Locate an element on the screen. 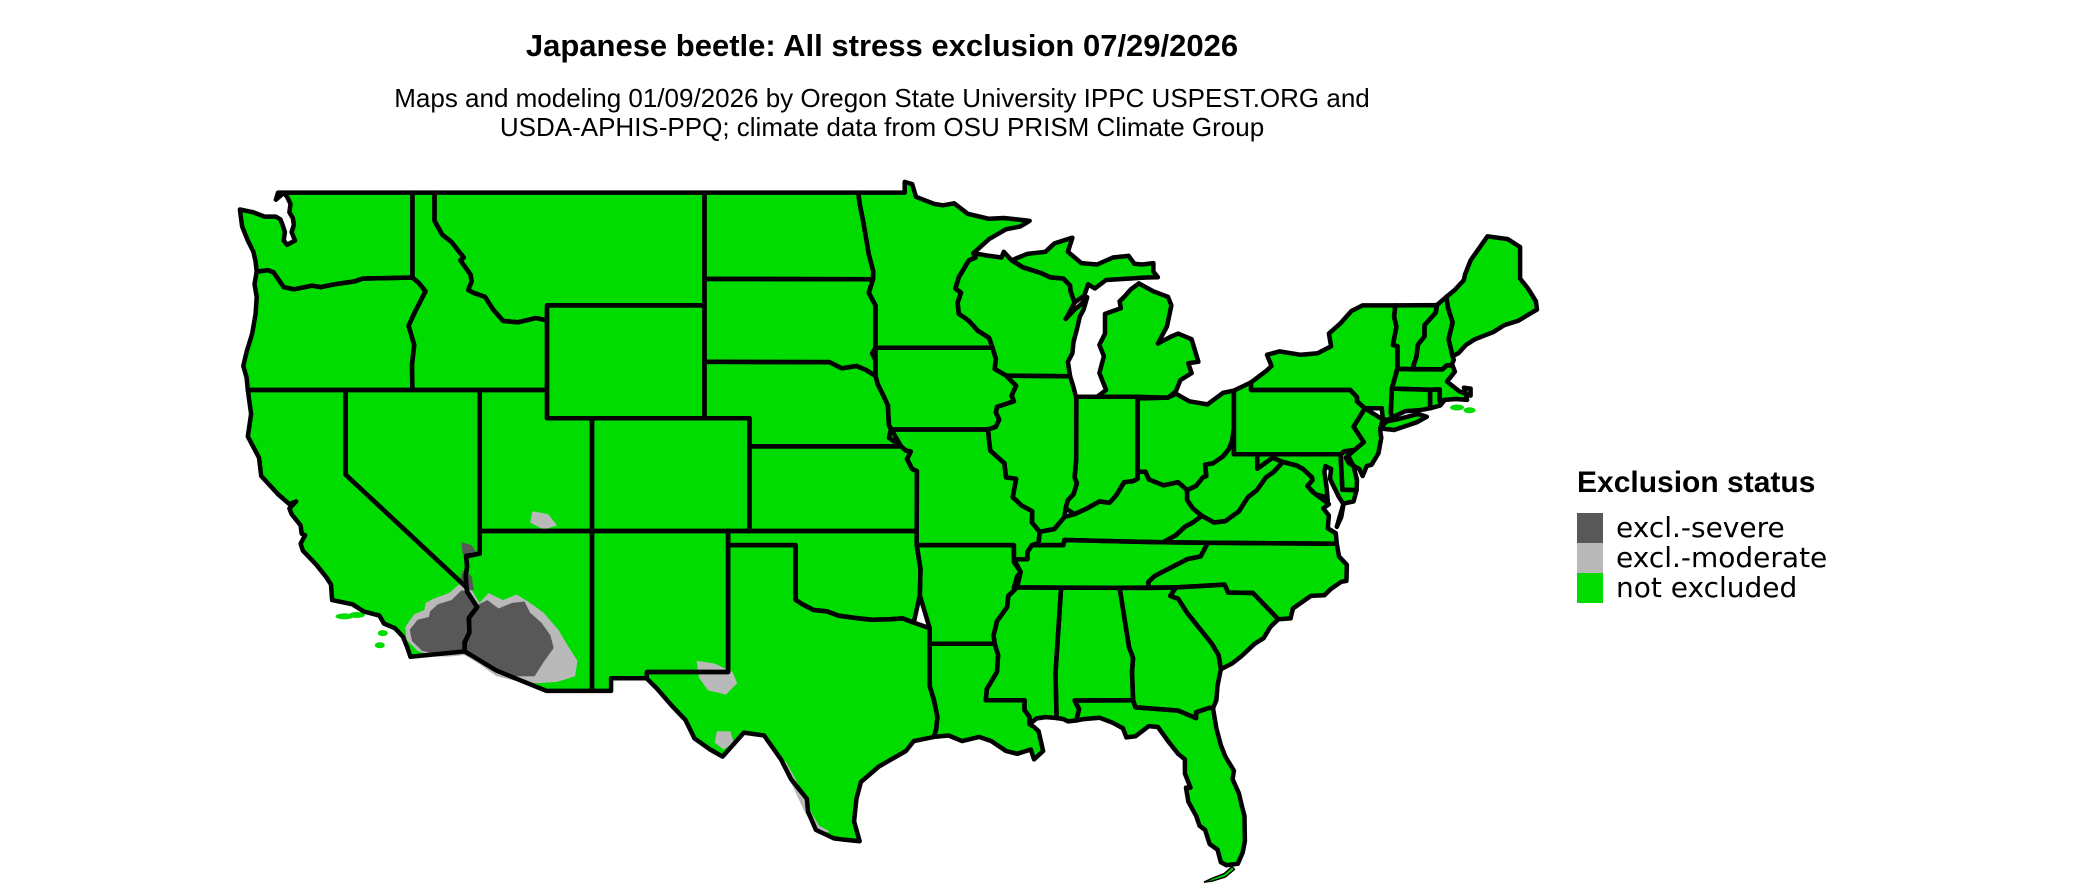 This screenshot has height=892, width=2100. legend-items: excl.-severe excl.-moderate not excluded is located at coordinates (1702, 558).